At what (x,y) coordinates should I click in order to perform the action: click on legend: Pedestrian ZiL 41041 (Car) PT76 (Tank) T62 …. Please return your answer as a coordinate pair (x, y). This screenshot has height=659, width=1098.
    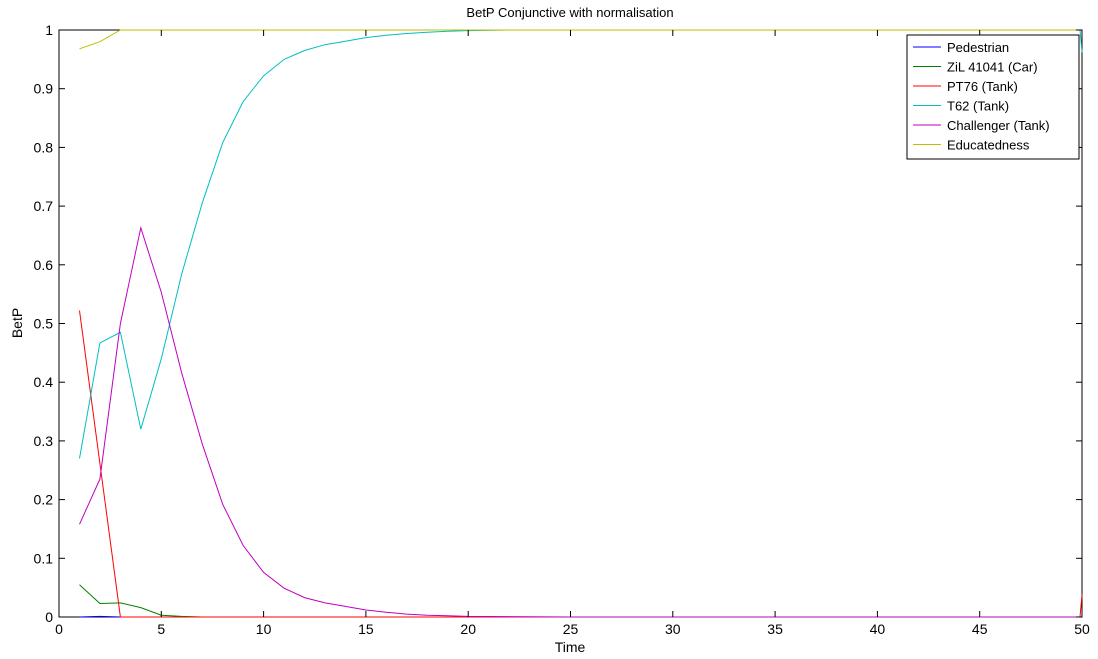
    Looking at the image, I should click on (993, 97).